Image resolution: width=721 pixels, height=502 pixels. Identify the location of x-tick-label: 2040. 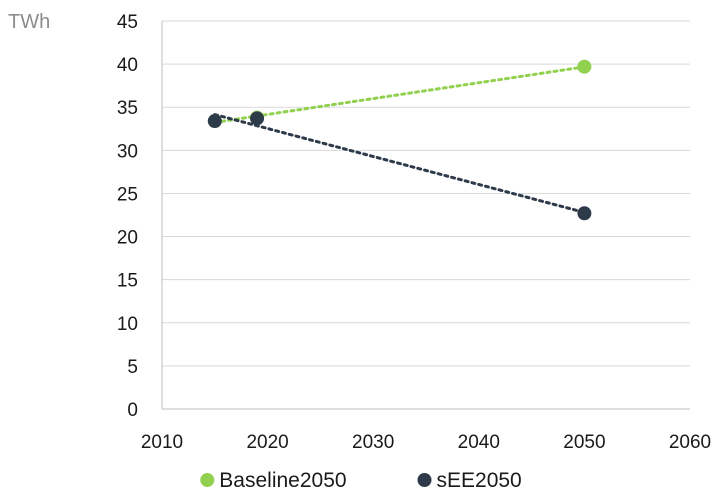
(479, 442).